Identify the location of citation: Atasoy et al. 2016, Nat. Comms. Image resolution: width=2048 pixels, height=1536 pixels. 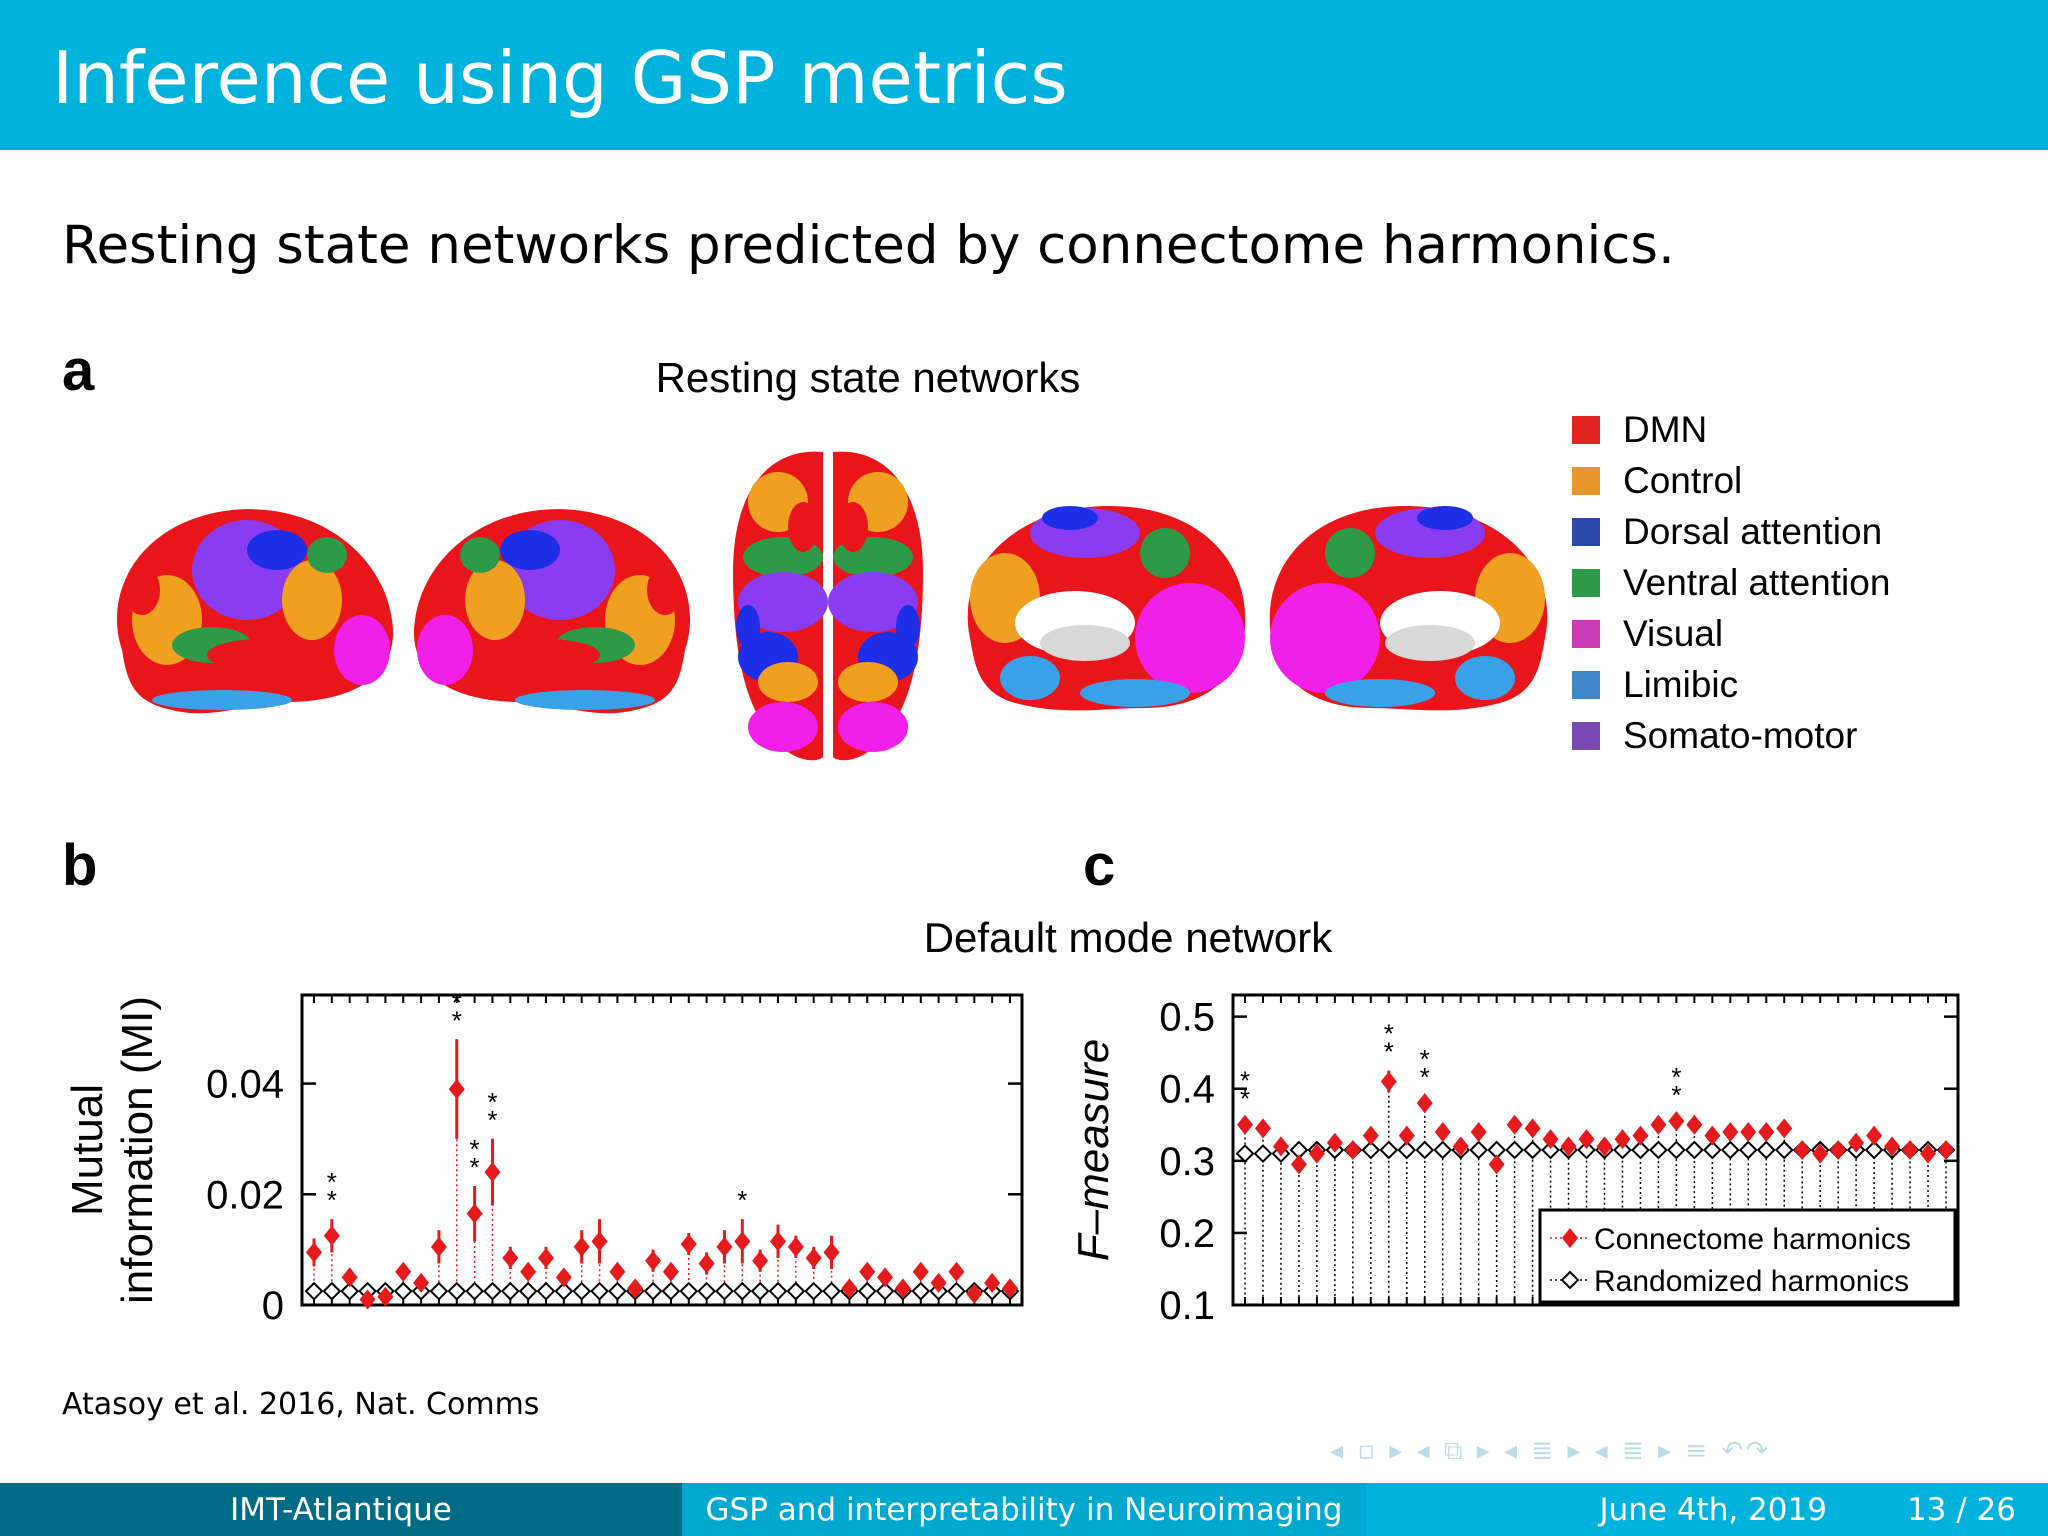
(301, 1404).